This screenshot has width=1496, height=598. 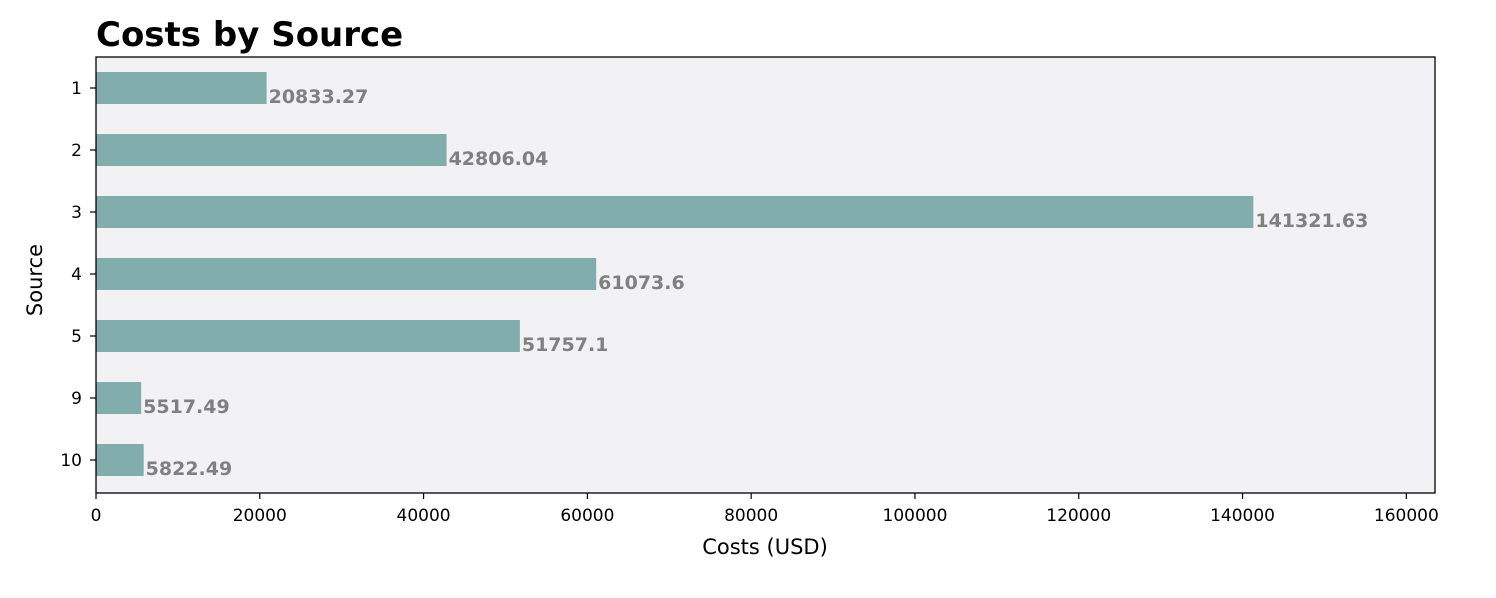 What do you see at coordinates (1311, 221) in the screenshot?
I see `data-label-source-3: 141321.63` at bounding box center [1311, 221].